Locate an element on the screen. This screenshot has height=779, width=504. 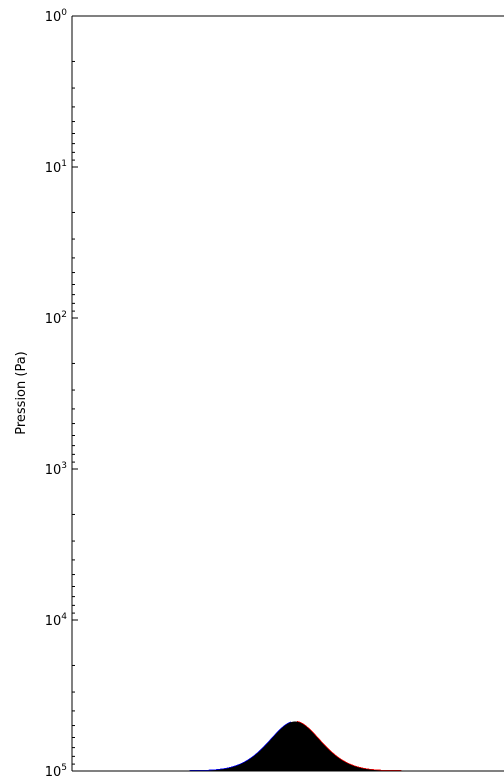
y-tick-label-3: 103 is located at coordinates (56, 469).